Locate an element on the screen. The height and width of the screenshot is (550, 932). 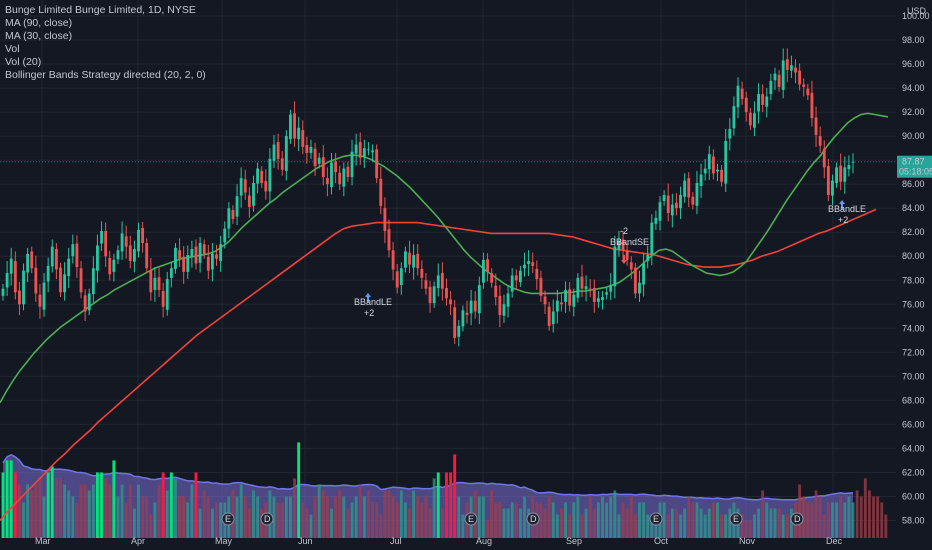
time-tick-label: Jul is located at coordinates (396, 541).